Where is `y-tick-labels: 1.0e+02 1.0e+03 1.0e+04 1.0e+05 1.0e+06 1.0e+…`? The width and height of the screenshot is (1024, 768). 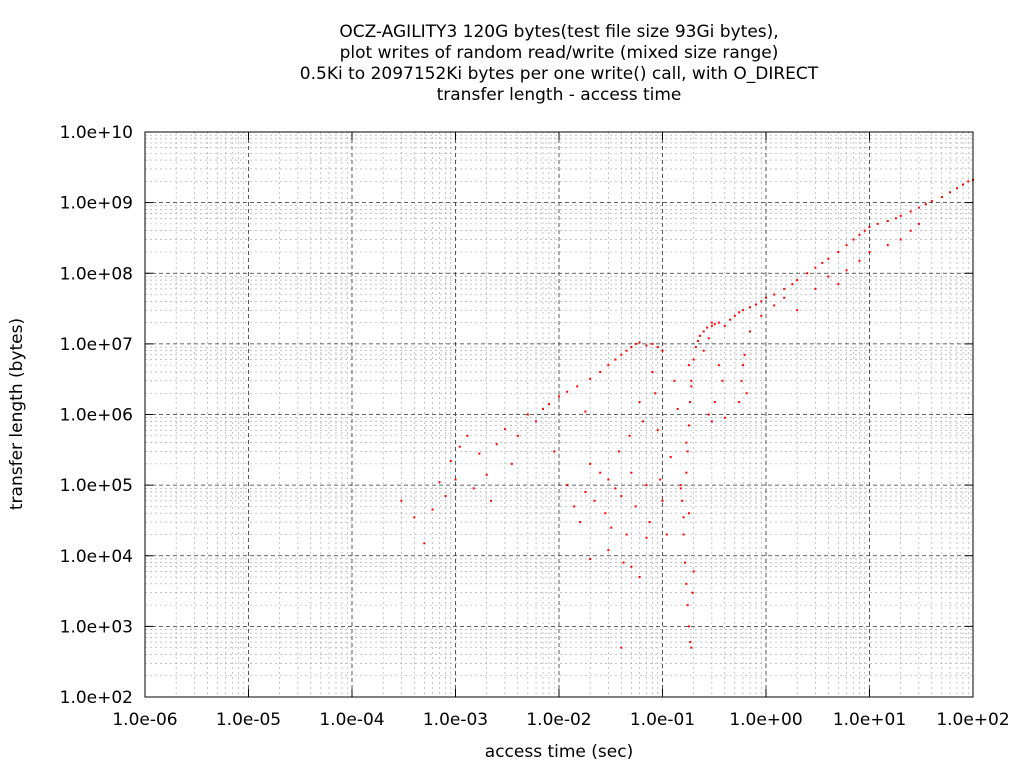 y-tick-labels: 1.0e+02 1.0e+03 1.0e+04 1.0e+05 1.0e+06 1.0e+… is located at coordinates (96, 415).